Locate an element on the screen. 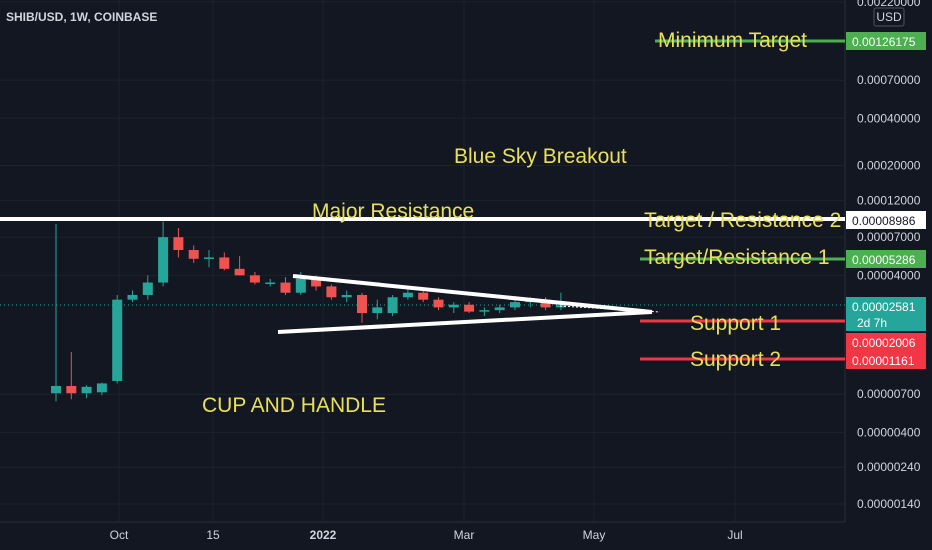 The image size is (932, 550). y-tick-label: 0.00000400 is located at coordinates (889, 432).